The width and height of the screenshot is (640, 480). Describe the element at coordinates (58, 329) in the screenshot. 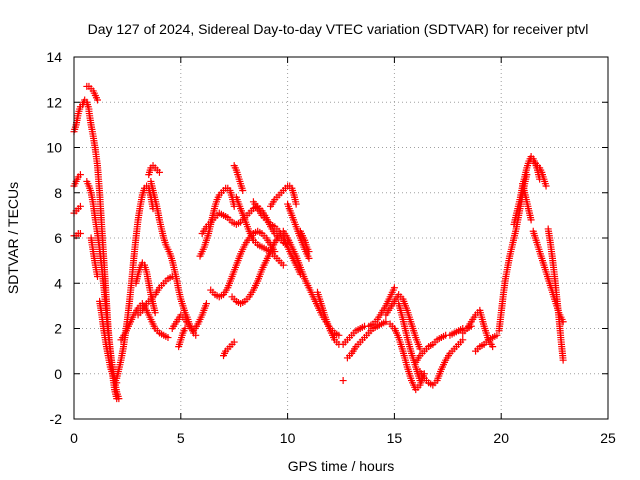

I see `y-tick-label: 2` at that location.